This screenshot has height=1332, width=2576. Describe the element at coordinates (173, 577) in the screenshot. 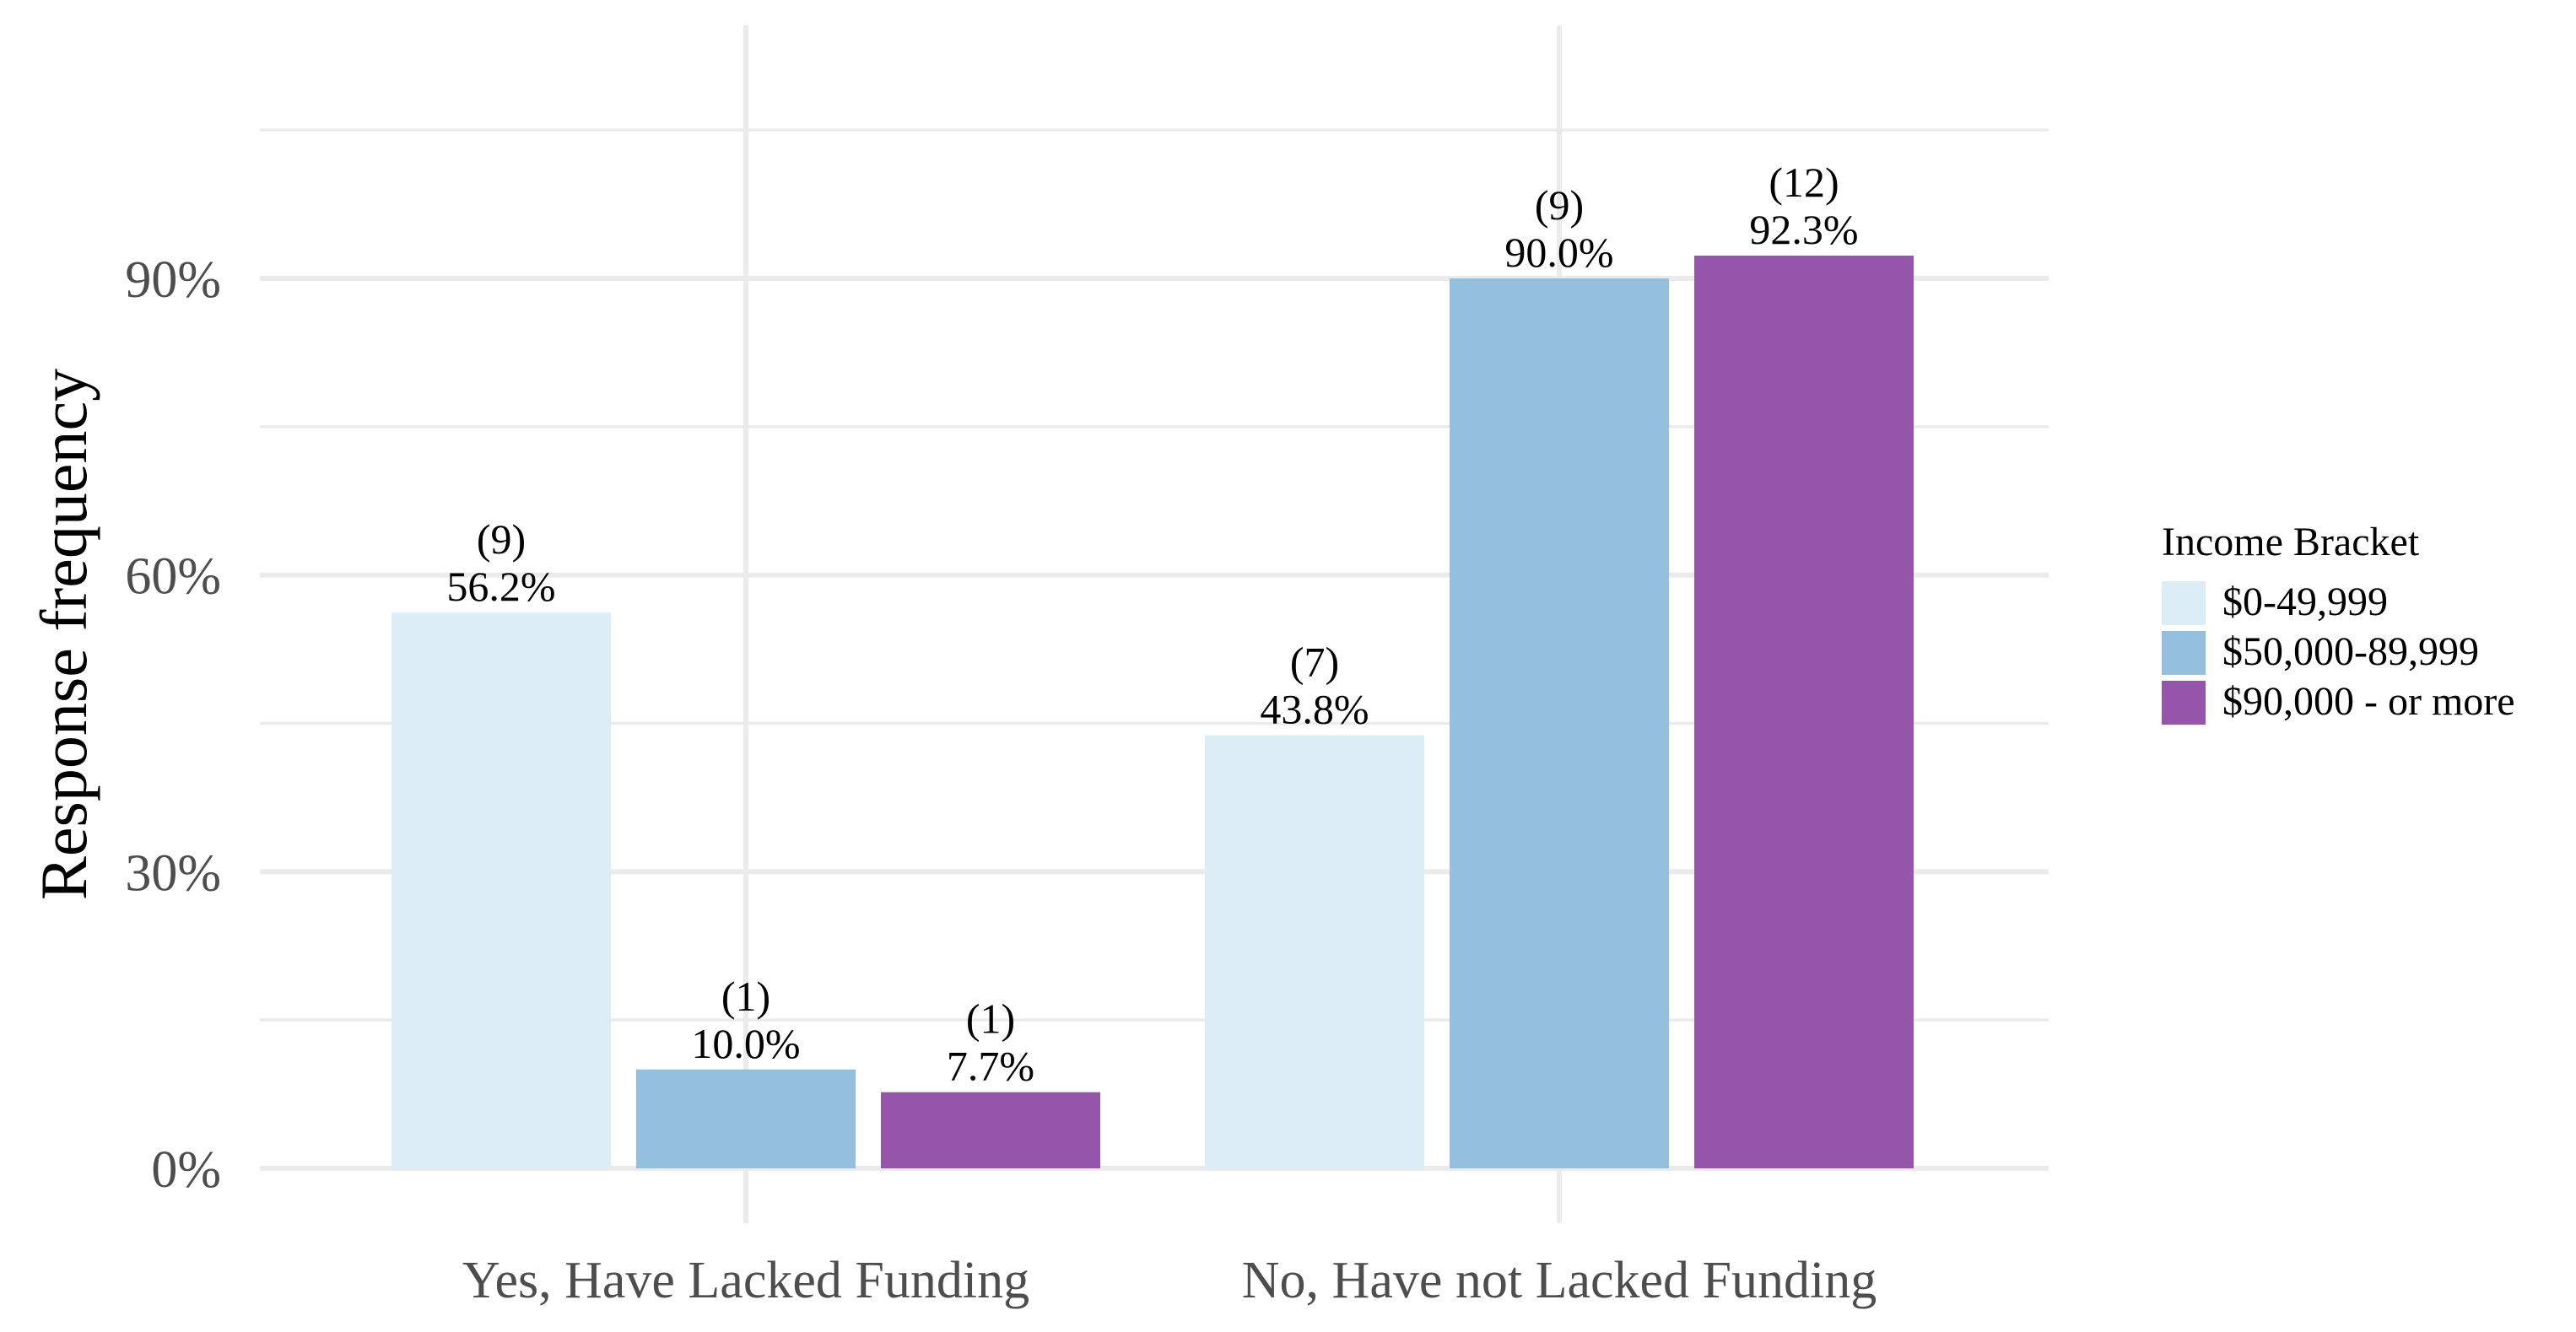

I see `y-tick-label: 60%` at that location.